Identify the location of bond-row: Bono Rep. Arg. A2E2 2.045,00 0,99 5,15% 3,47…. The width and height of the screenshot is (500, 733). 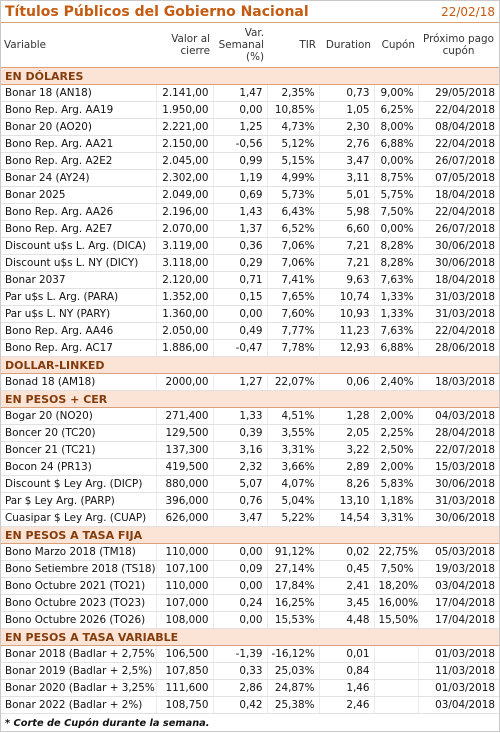
(250, 161).